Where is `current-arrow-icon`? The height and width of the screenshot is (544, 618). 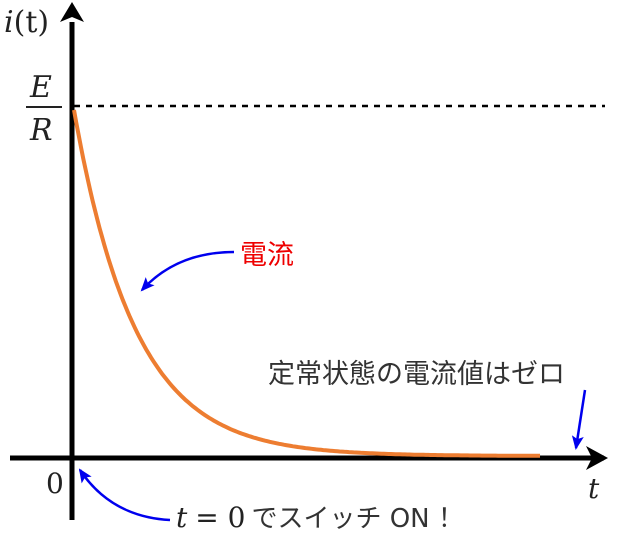
current-arrow-icon is located at coordinates (187, 271).